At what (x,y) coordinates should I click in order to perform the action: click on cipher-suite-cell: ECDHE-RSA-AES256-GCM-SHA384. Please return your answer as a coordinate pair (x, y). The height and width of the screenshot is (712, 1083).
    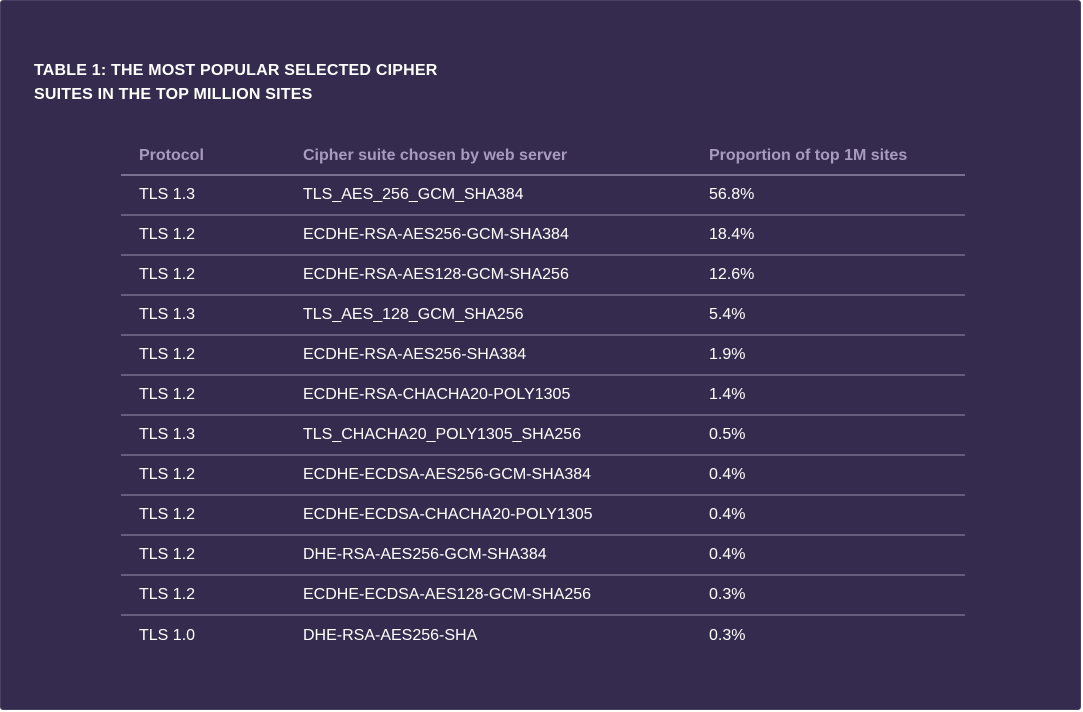
    Looking at the image, I should click on (488, 235).